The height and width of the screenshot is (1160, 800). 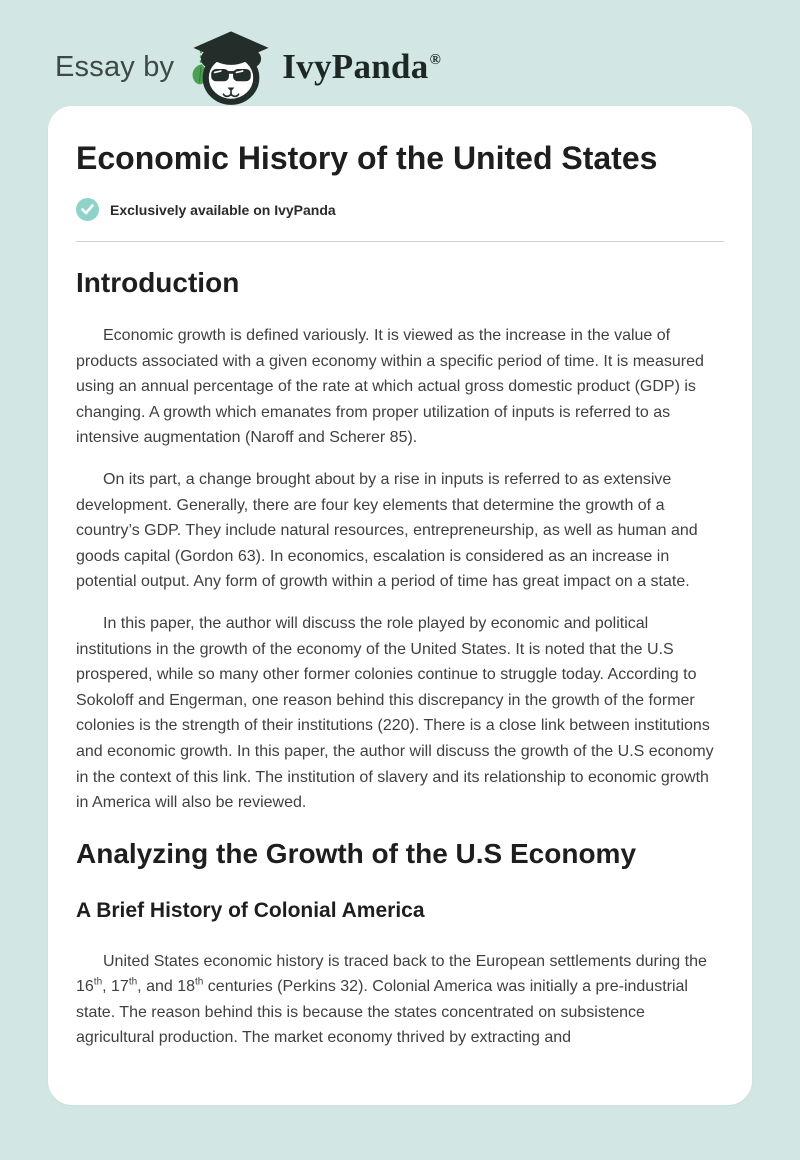 I want to click on check-icon, so click(x=87, y=209).